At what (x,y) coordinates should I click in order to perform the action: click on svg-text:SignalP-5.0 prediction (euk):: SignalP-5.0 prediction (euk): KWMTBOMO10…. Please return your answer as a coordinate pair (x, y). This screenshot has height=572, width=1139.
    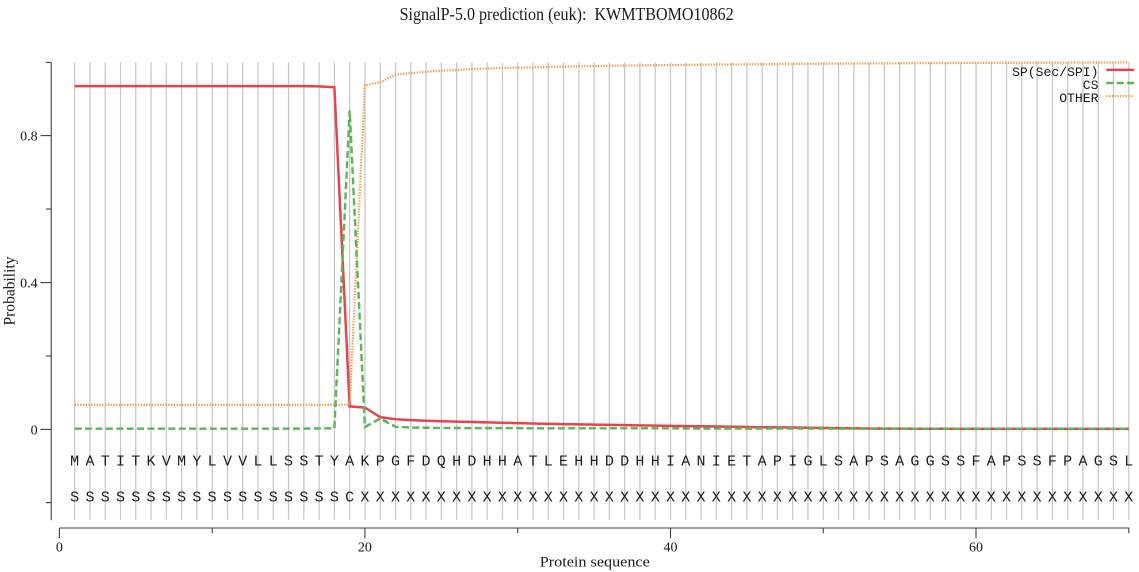
    Looking at the image, I should click on (567, 14).